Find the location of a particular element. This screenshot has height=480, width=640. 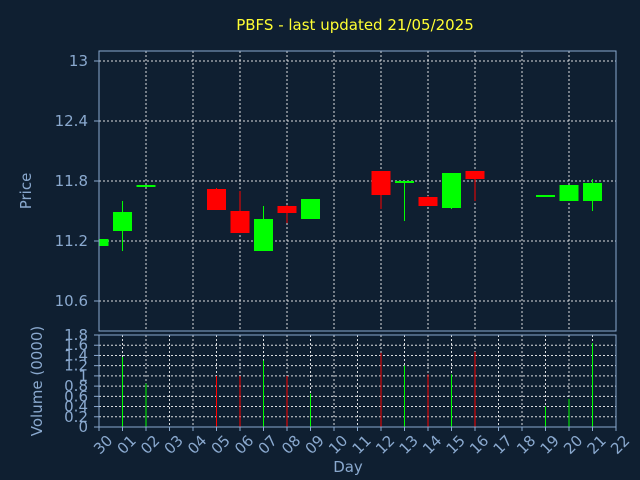

price-tick-label: 10.6 is located at coordinates (71, 301).